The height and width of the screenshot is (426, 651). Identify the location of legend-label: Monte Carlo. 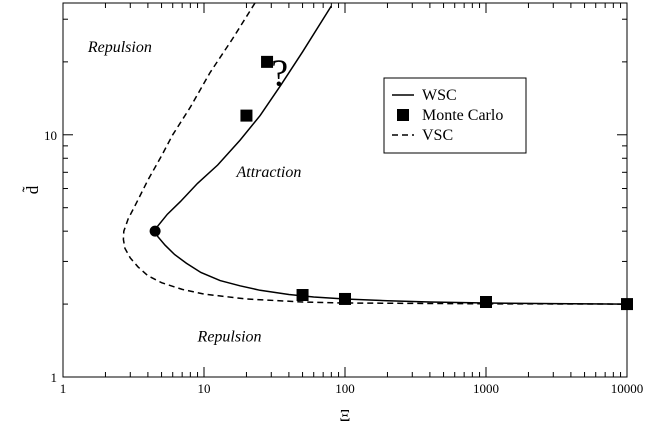
(462, 115).